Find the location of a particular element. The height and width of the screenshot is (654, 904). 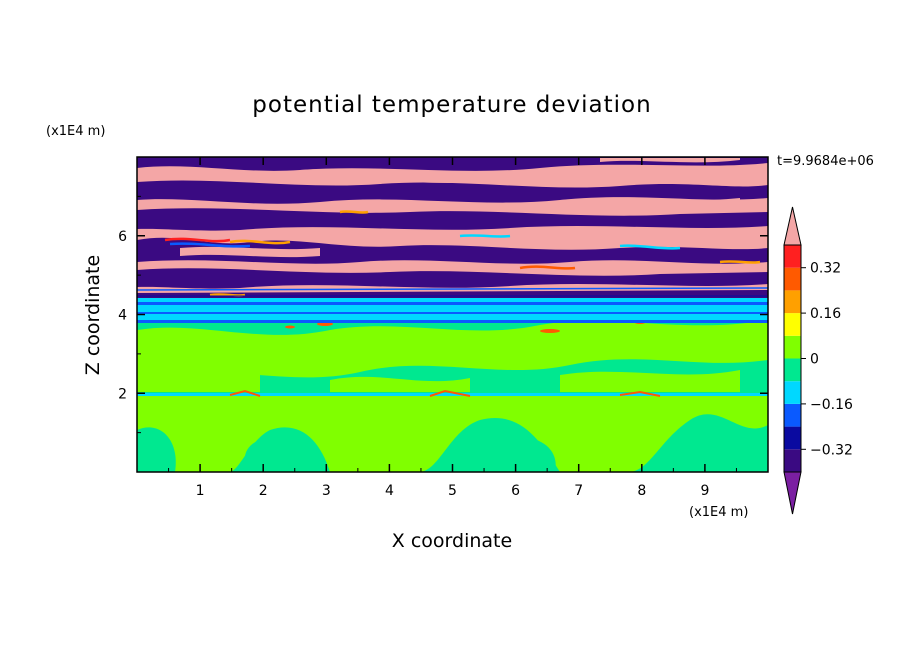

y-tick-label: 6 is located at coordinates (122, 237).